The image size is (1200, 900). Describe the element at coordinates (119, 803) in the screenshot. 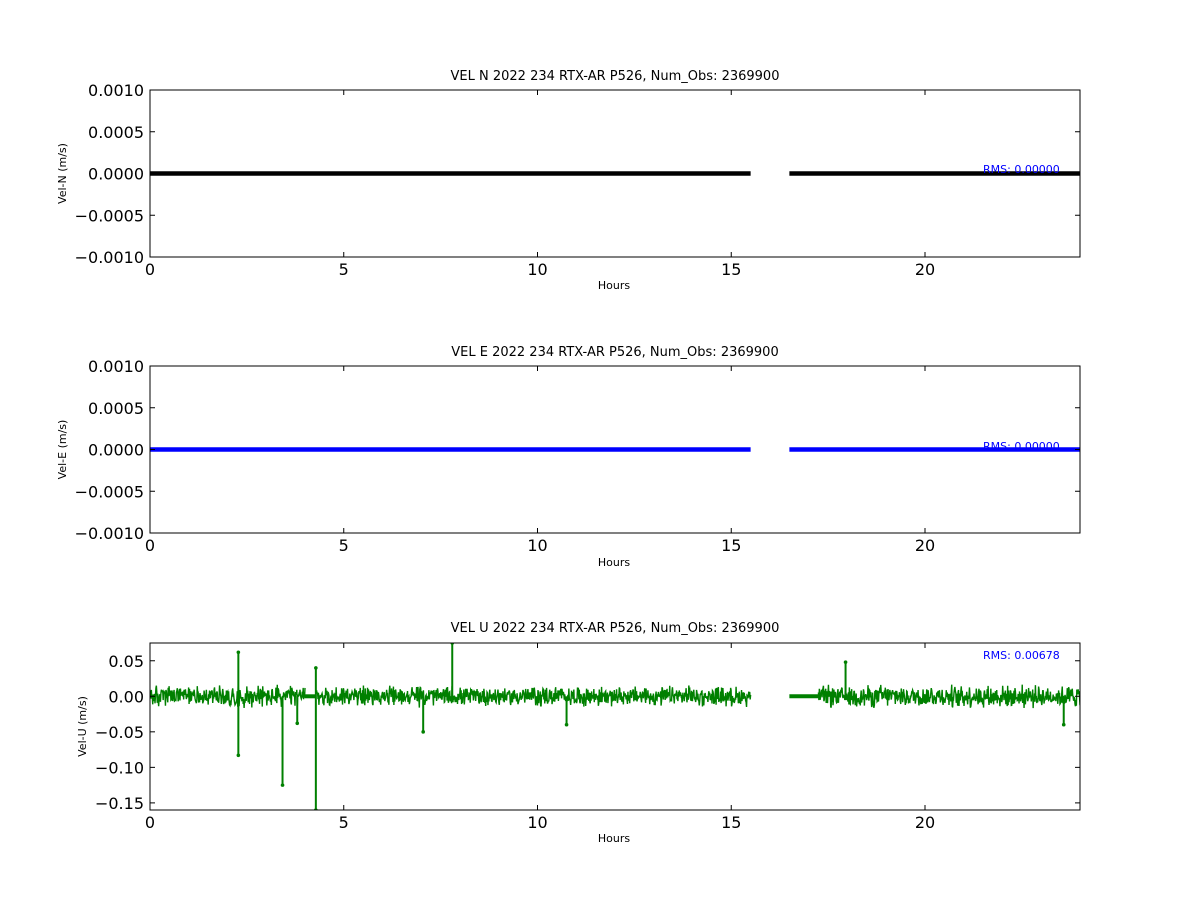

I see `y-tick-label: −0.15` at that location.